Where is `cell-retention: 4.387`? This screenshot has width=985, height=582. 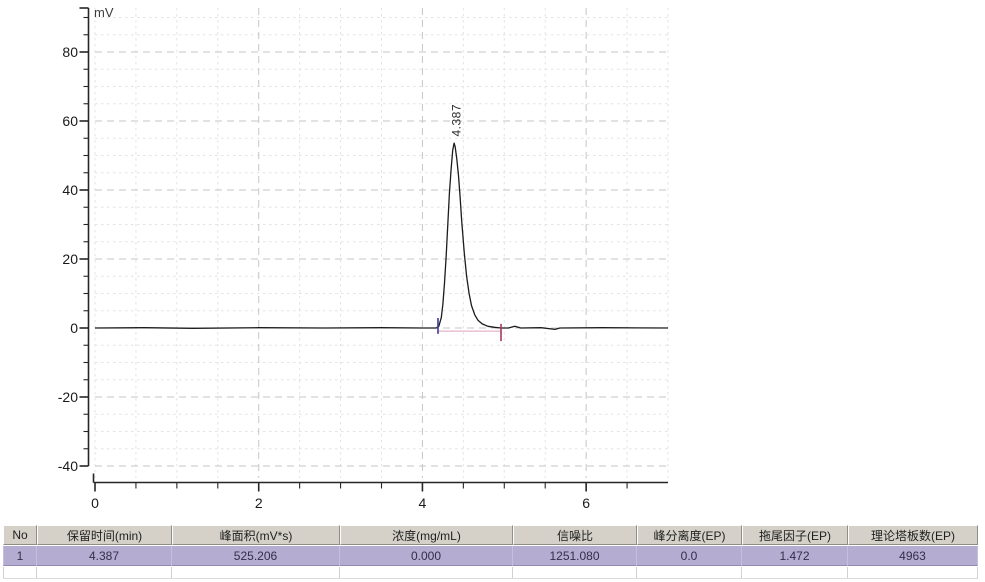
cell-retention: 4.387 is located at coordinates (104, 556).